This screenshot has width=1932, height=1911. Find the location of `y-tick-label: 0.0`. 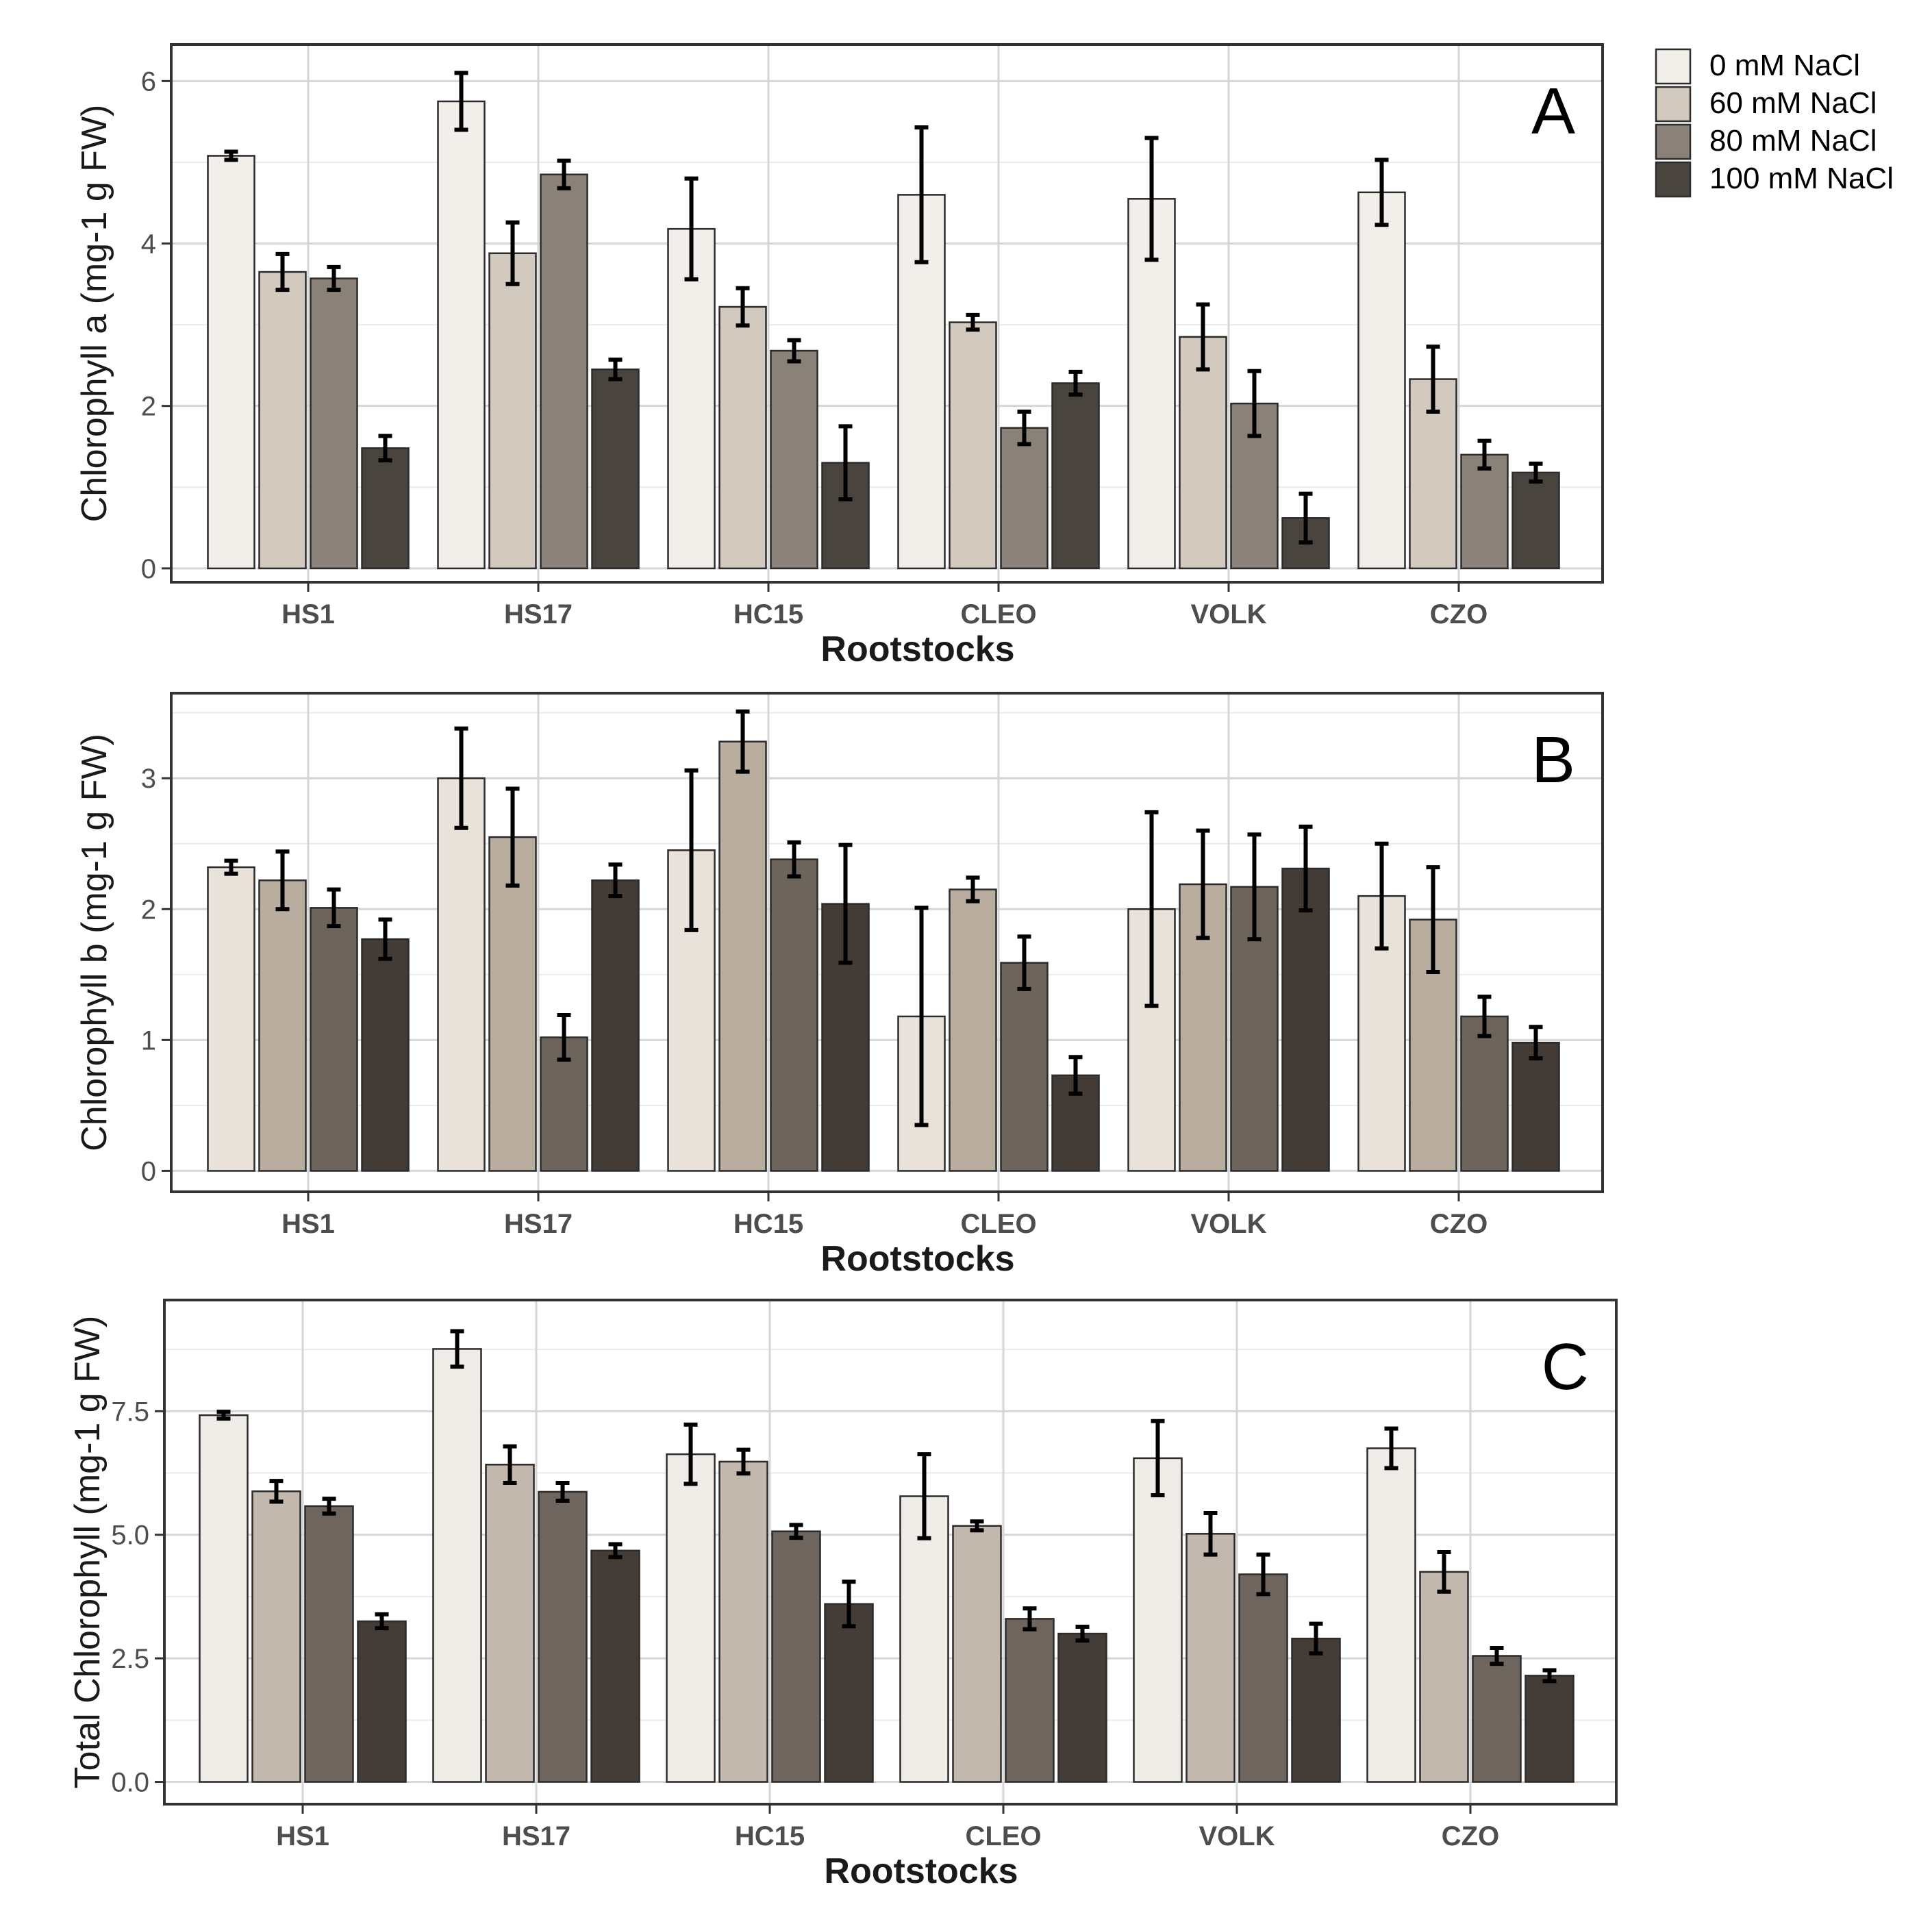

y-tick-label: 0.0 is located at coordinates (130, 1783).